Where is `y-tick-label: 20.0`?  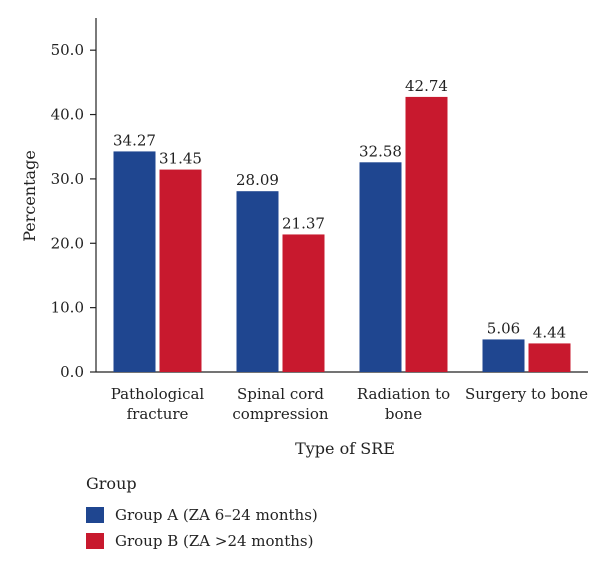 y-tick-label: 20.0 is located at coordinates (67, 243).